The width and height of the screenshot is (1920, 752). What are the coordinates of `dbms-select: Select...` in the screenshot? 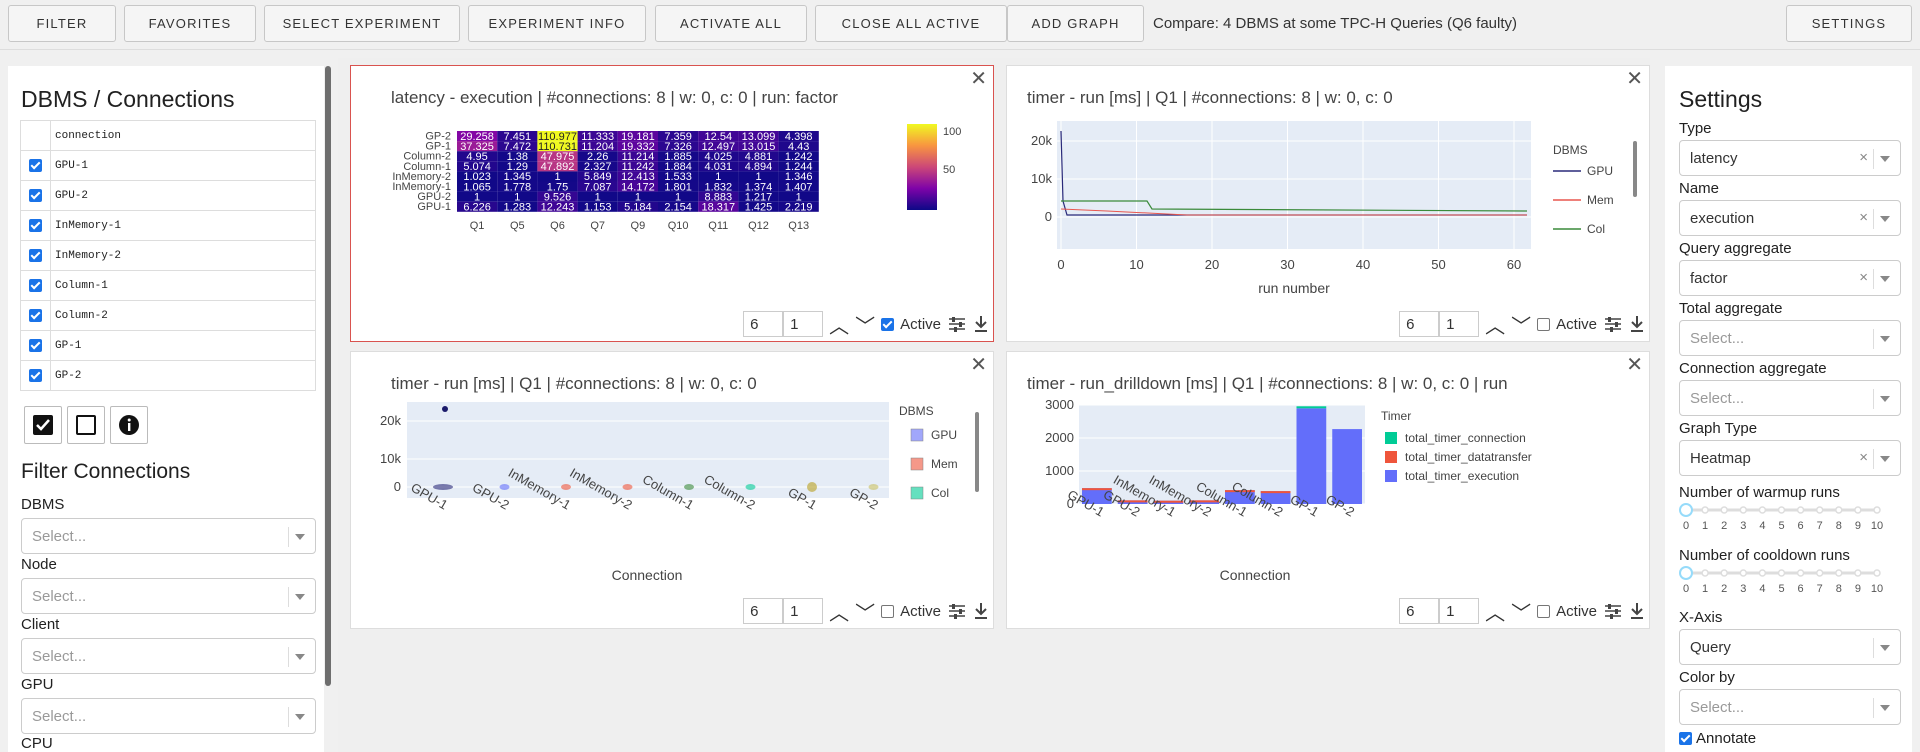 It's located at (168, 536).